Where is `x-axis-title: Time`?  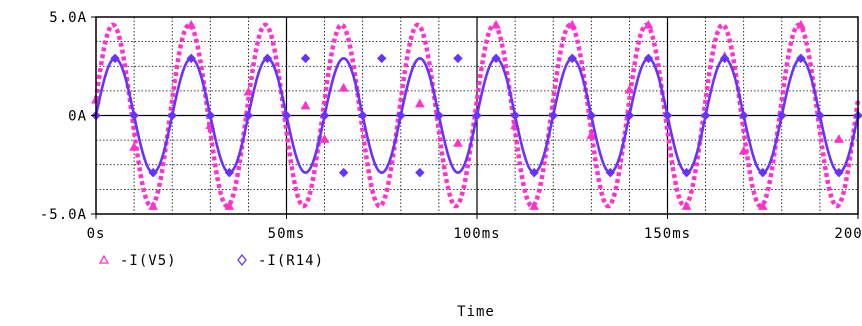
x-axis-title: Time is located at coordinates (476, 312).